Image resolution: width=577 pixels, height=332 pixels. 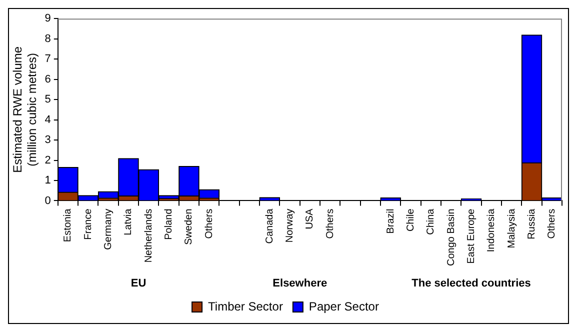 I want to click on y-axis-title: Estimated RWE volume (million cubic metres), so click(x=24, y=109).